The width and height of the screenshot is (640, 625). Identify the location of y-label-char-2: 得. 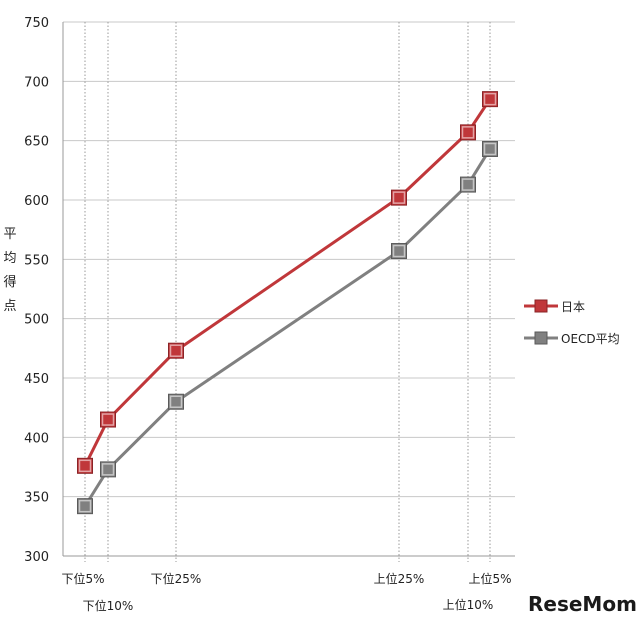
(9, 282).